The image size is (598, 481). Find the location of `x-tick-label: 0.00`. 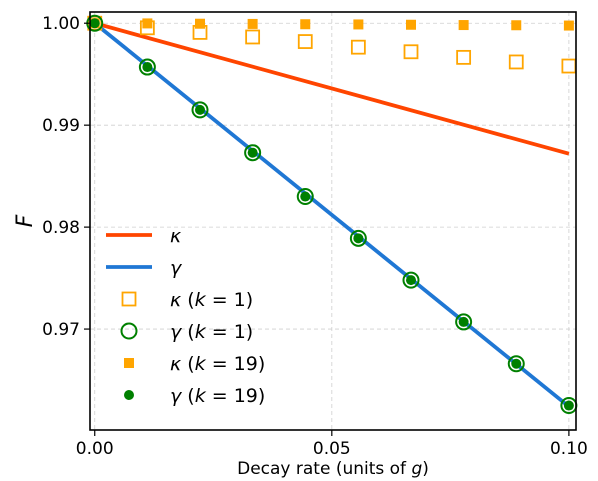

x-tick-label: 0.00 is located at coordinates (95, 449).